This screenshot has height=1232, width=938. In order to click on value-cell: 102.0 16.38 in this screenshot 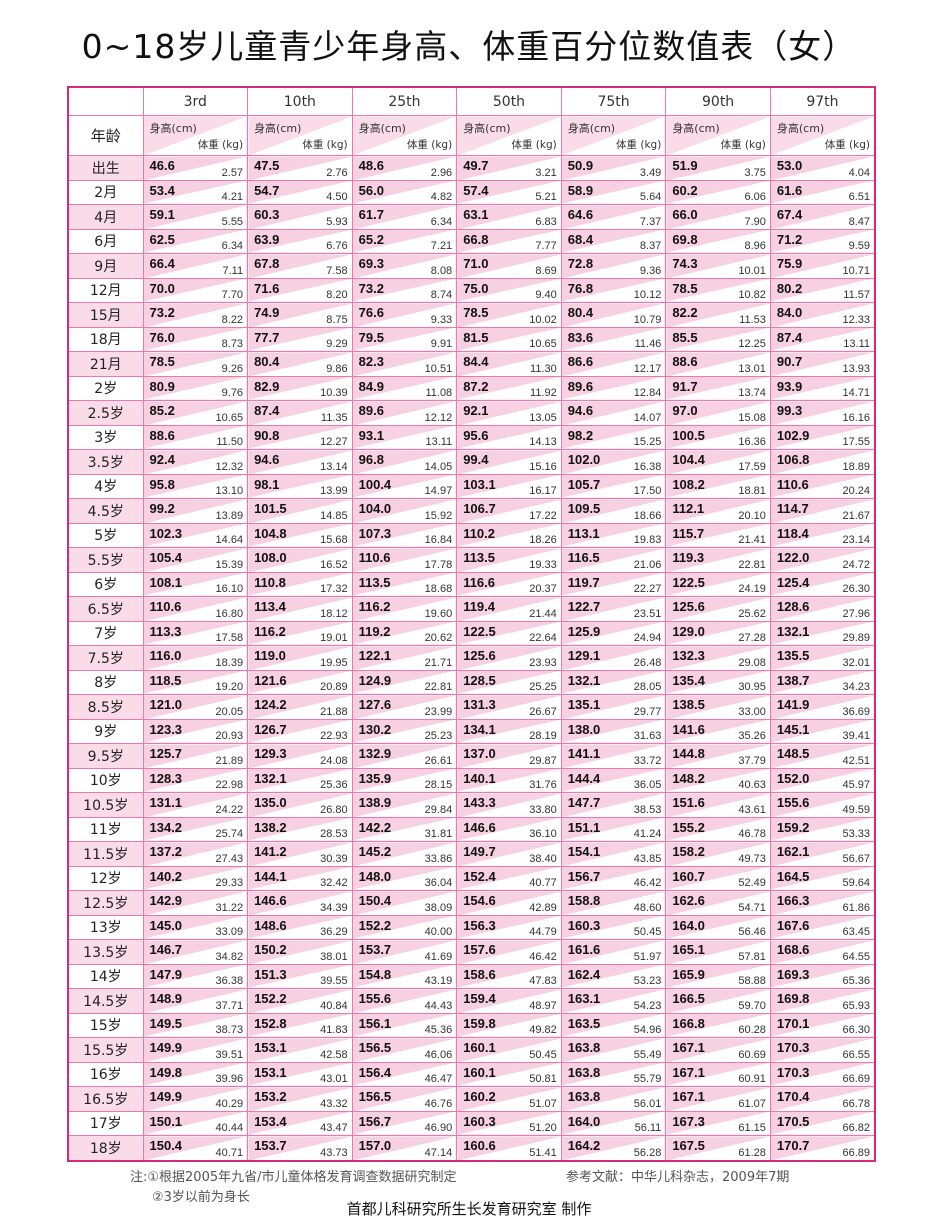, I will do `click(613, 462)`.